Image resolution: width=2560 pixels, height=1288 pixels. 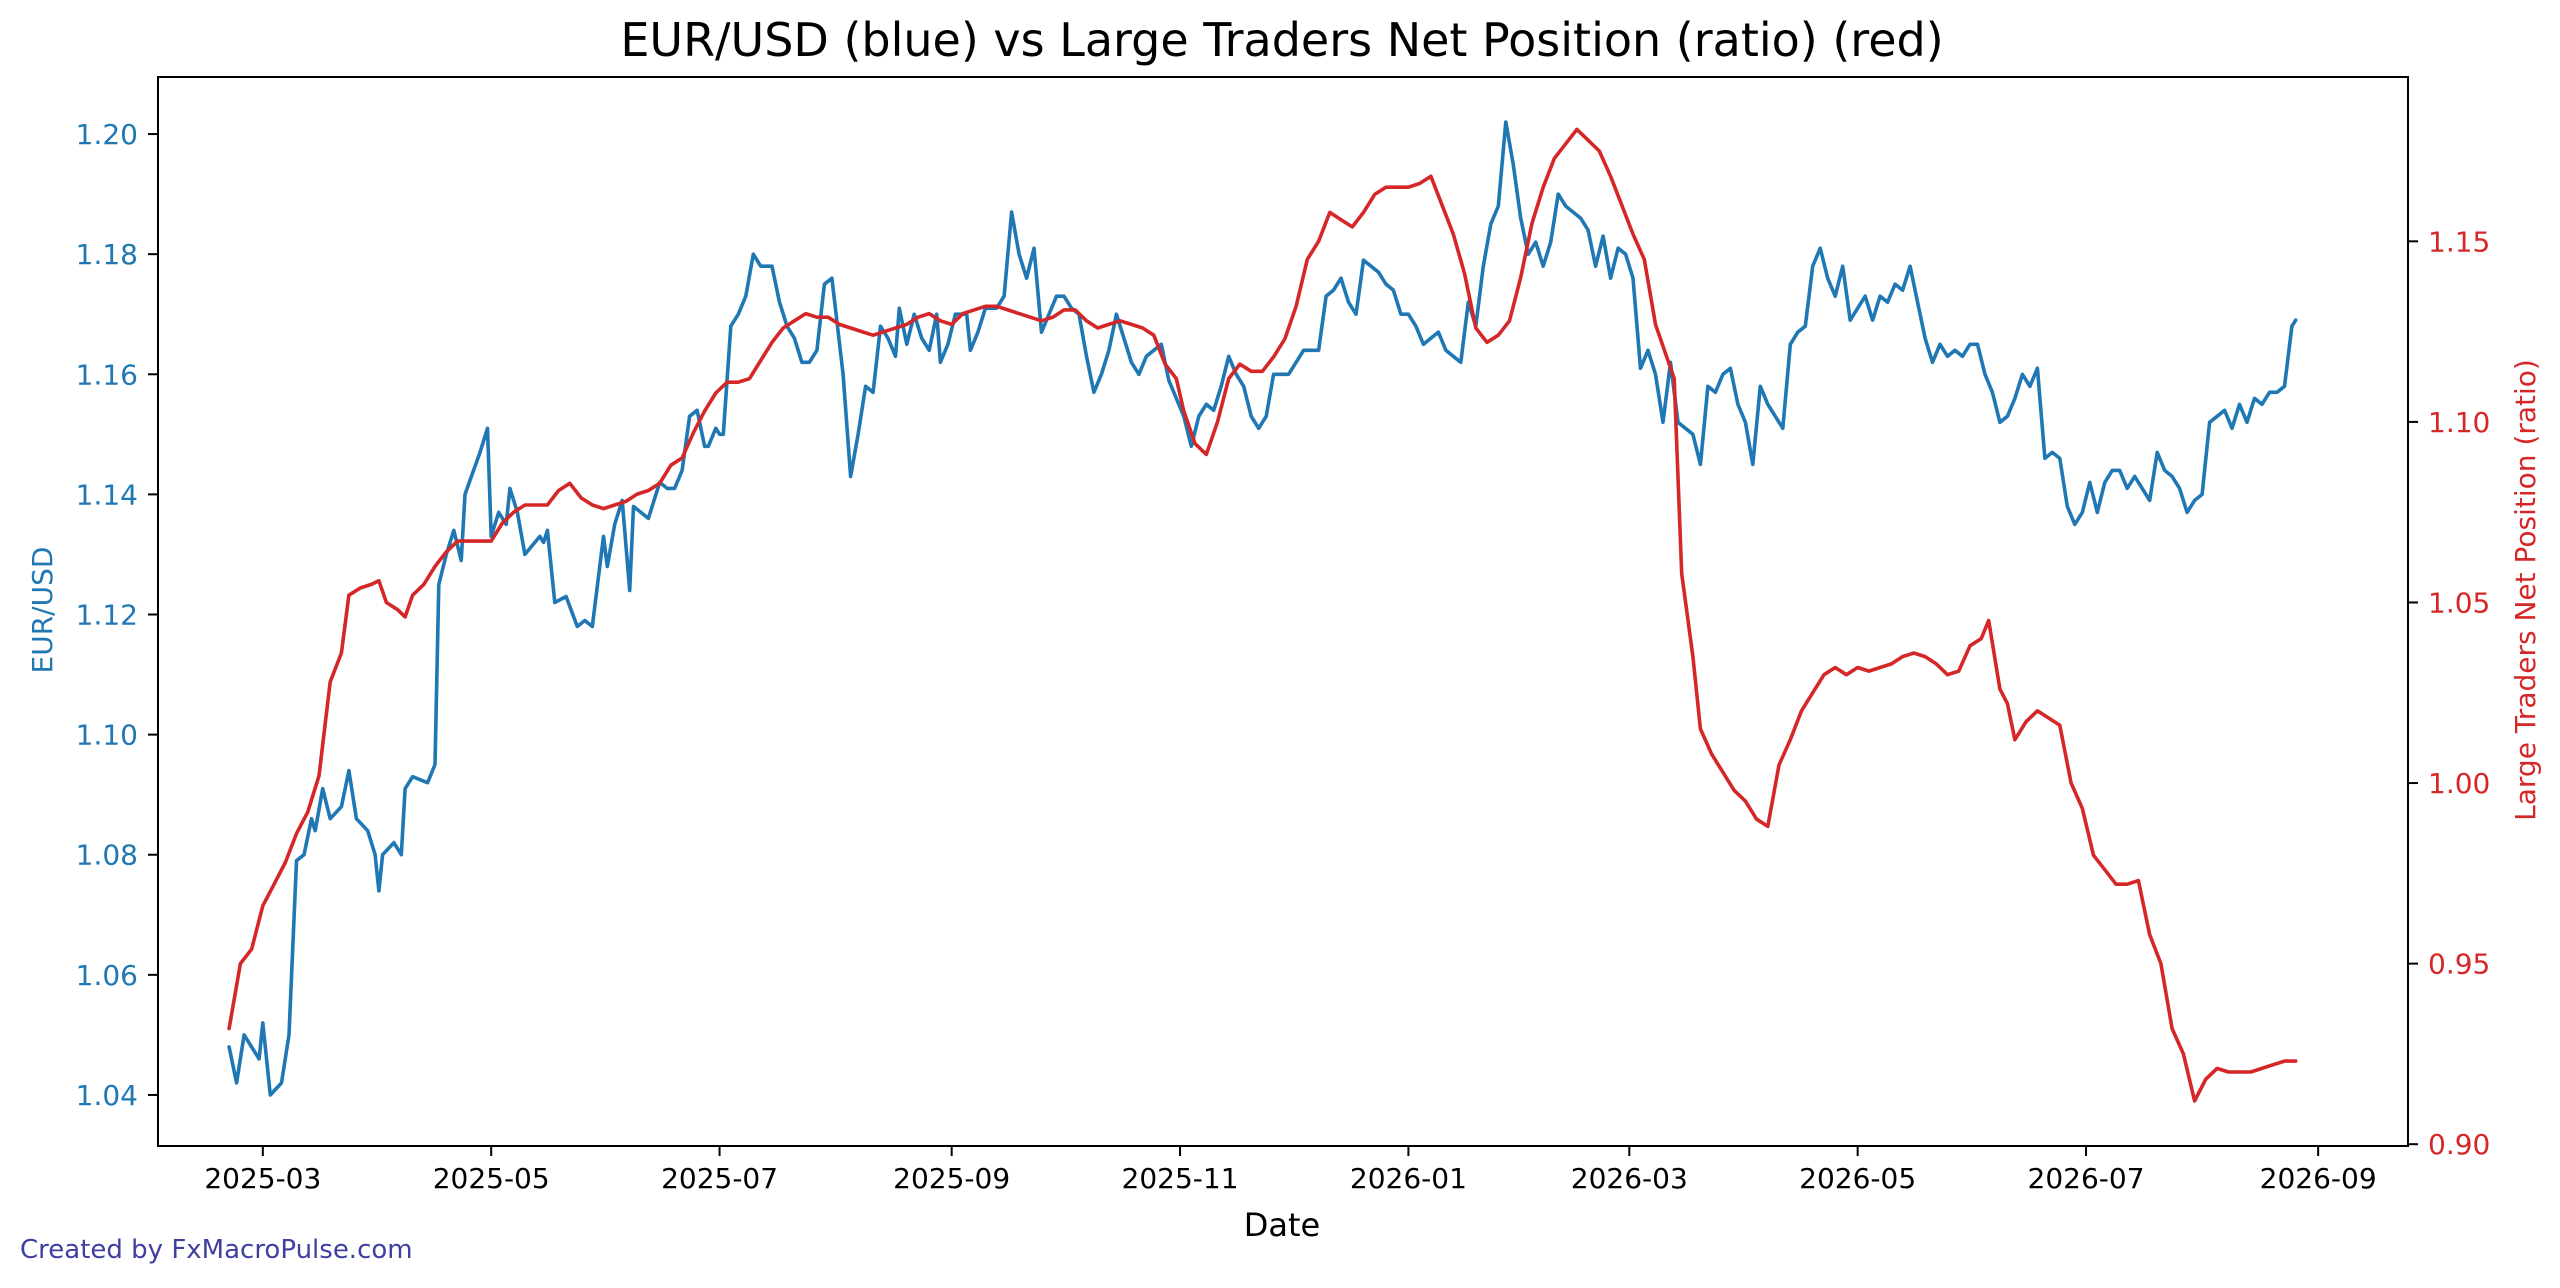 I want to click on y-left-tick-label: 1.06, so click(x=107, y=975).